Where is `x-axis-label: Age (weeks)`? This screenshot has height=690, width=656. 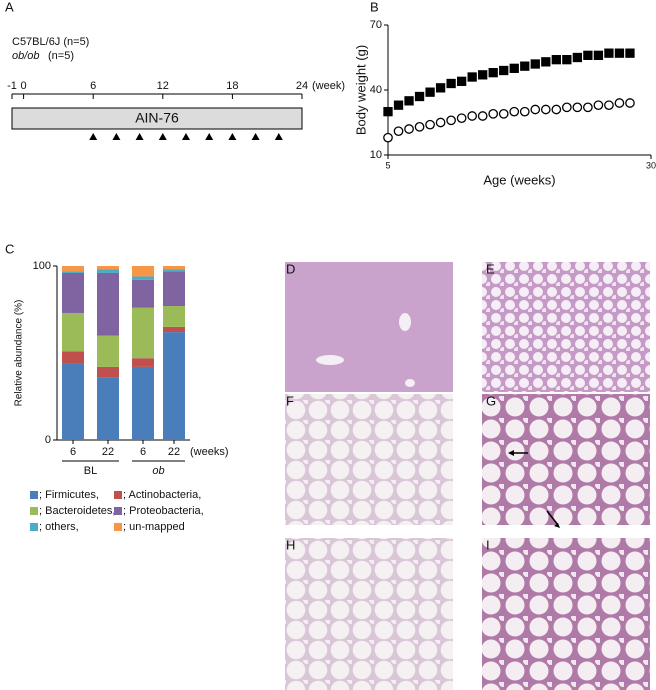
x-axis-label: Age (weeks) is located at coordinates (519, 179).